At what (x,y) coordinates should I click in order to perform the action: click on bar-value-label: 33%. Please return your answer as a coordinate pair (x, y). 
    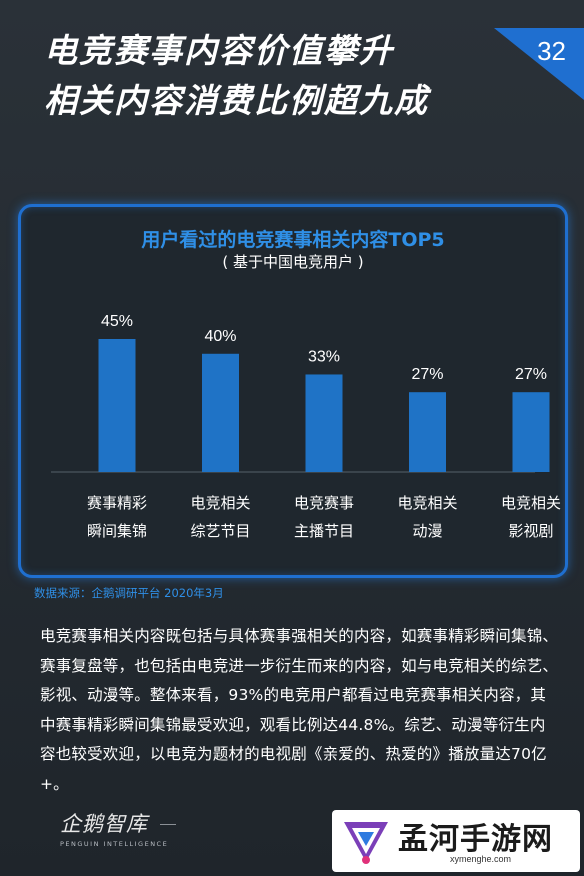
    Looking at the image, I should click on (324, 356).